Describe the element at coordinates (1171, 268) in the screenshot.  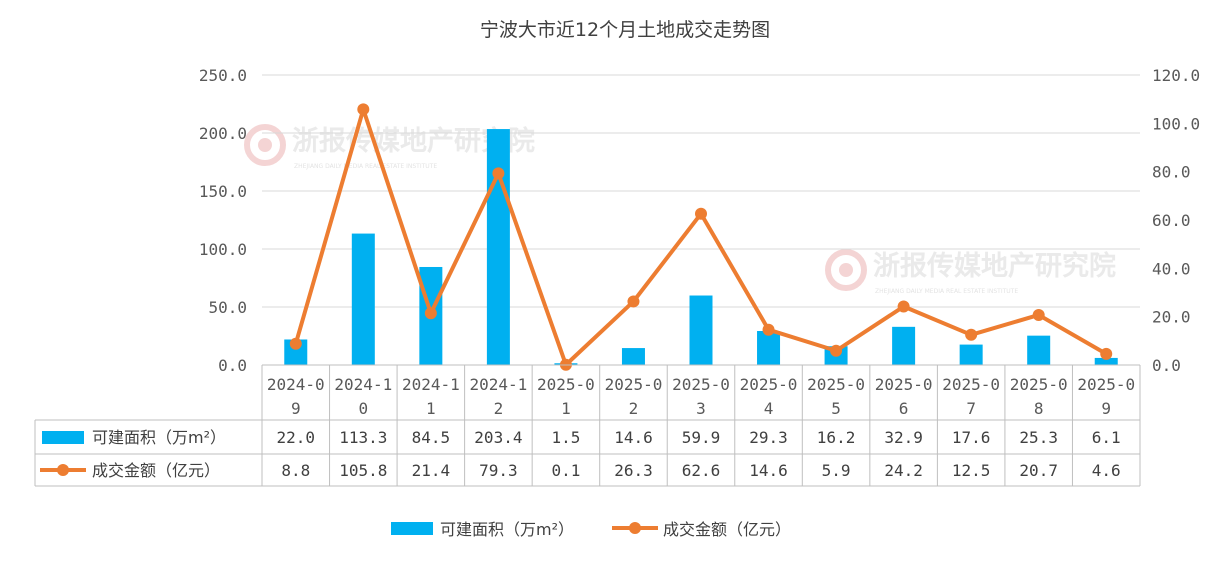
I see `y-right-tick-label: 40.0` at that location.